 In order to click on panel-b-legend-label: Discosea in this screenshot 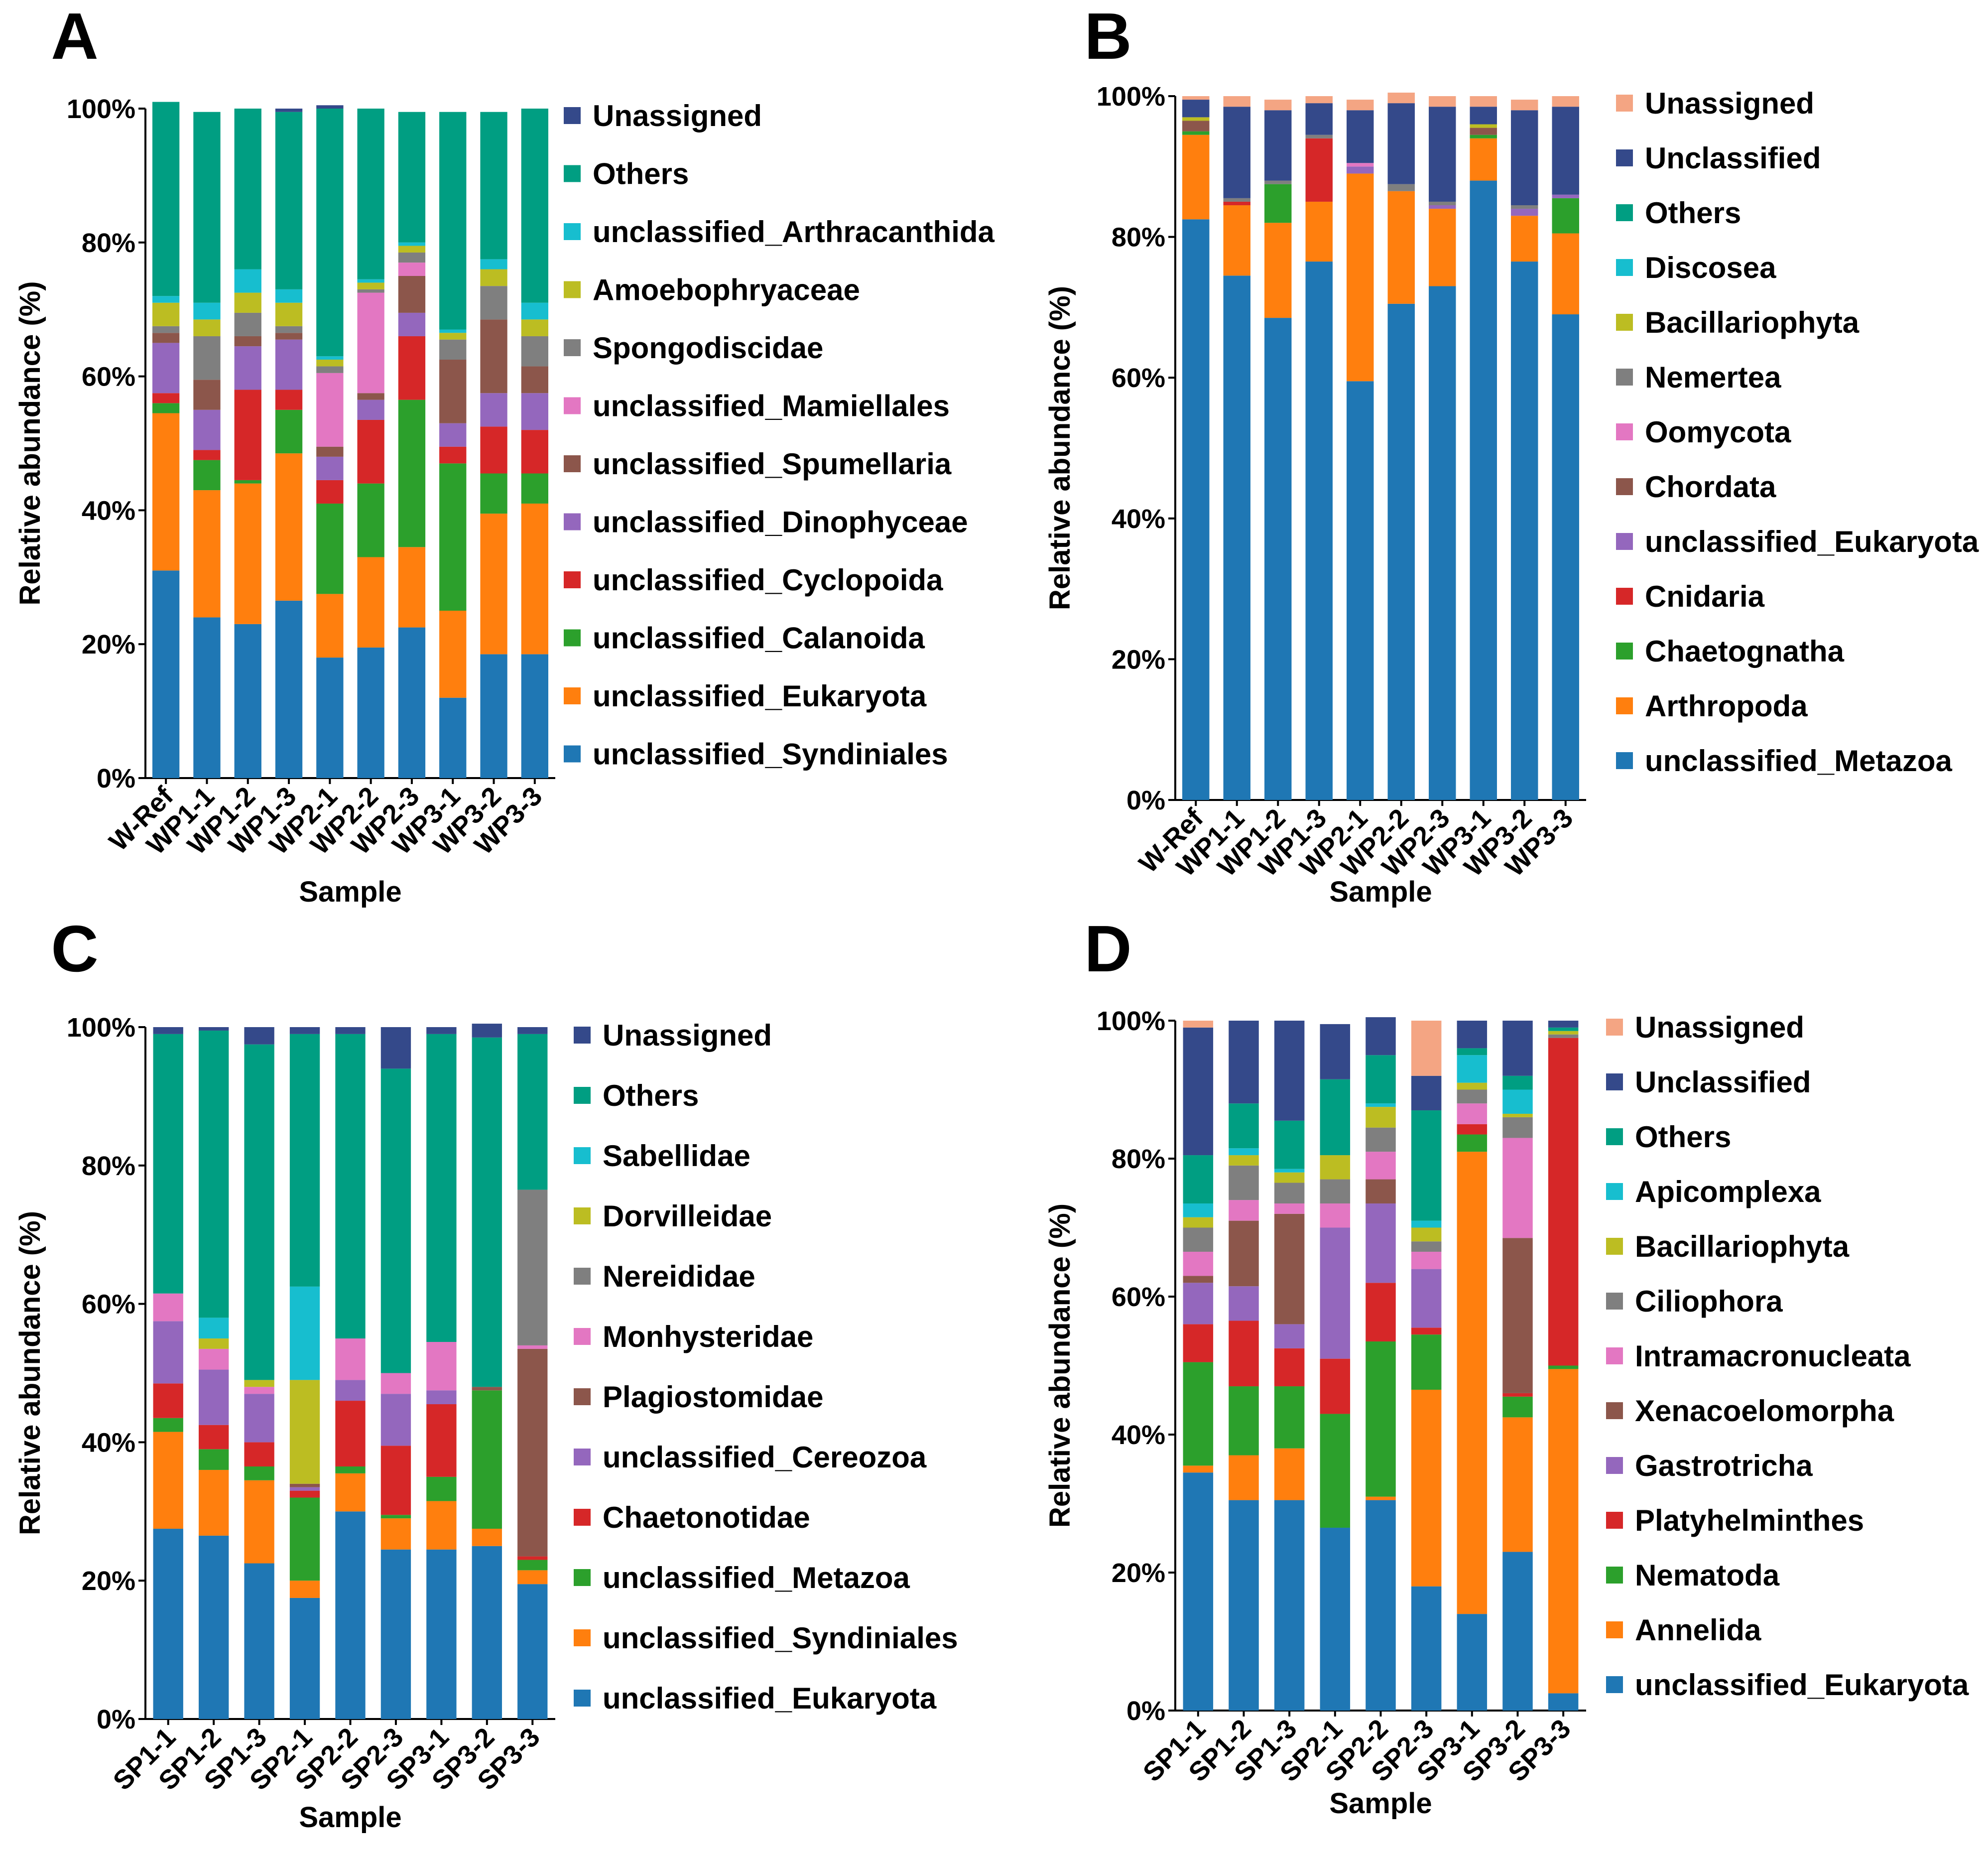, I will do `click(1711, 267)`.